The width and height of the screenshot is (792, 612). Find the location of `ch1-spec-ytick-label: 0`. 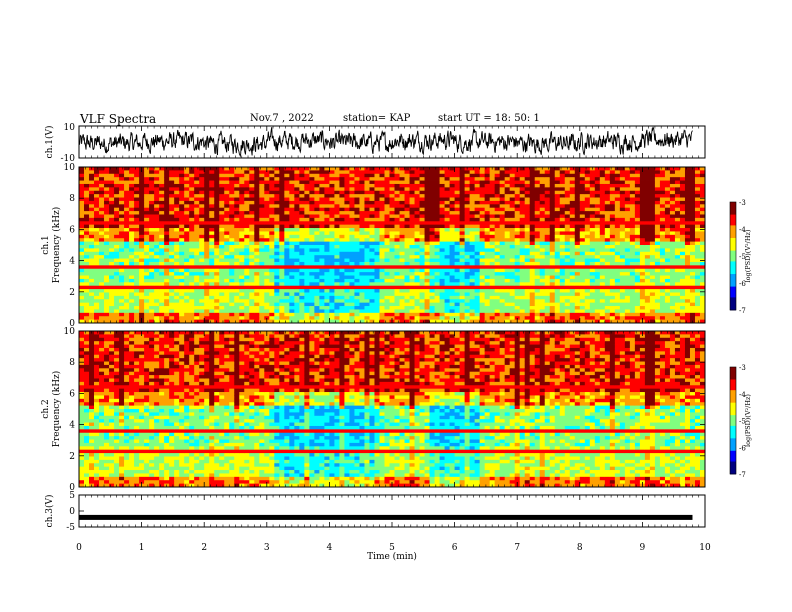

ch1-spec-ytick-label: 0 is located at coordinates (72, 324).